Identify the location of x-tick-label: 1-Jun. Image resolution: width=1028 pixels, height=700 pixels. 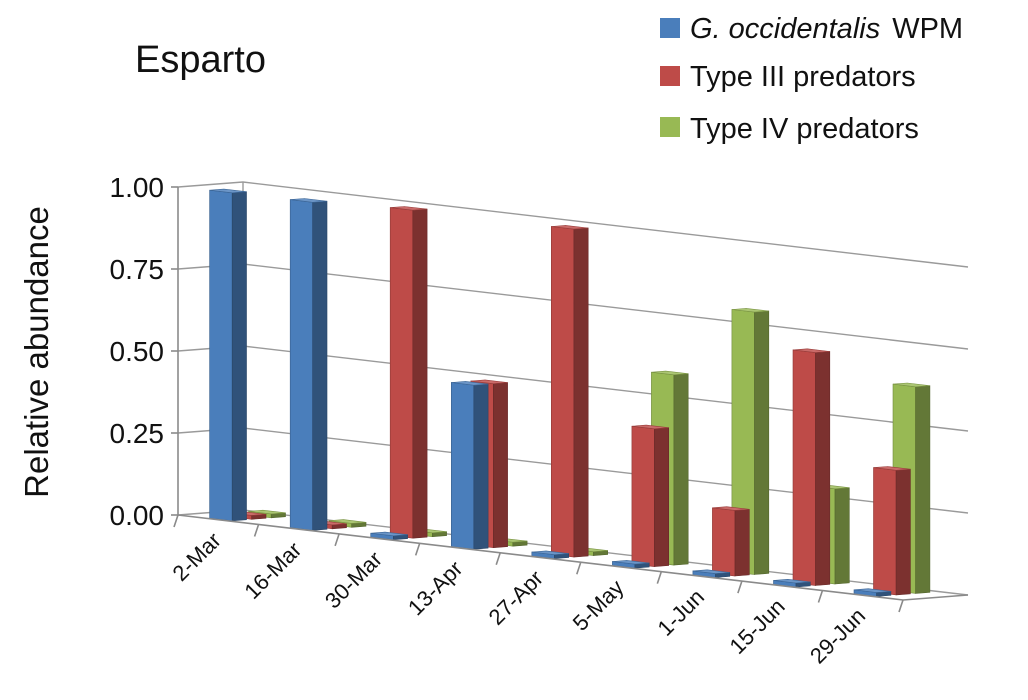
(681, 612).